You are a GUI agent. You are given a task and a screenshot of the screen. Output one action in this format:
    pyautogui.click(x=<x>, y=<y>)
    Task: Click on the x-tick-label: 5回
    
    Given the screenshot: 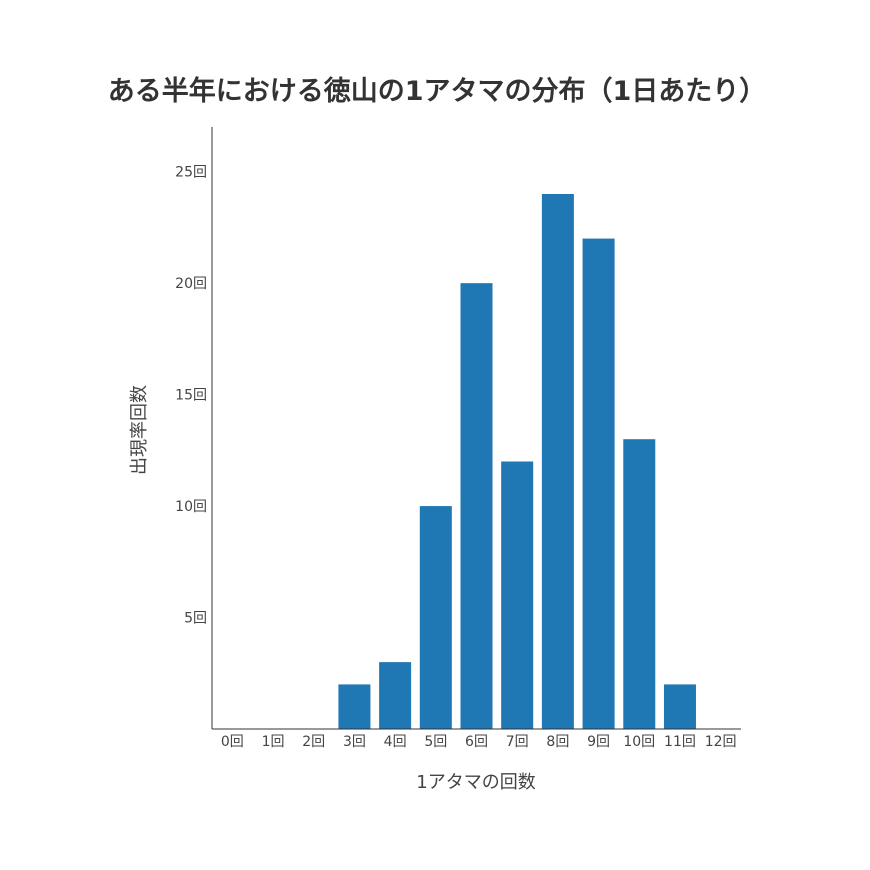 What is the action you would take?
    pyautogui.click(x=435, y=742)
    